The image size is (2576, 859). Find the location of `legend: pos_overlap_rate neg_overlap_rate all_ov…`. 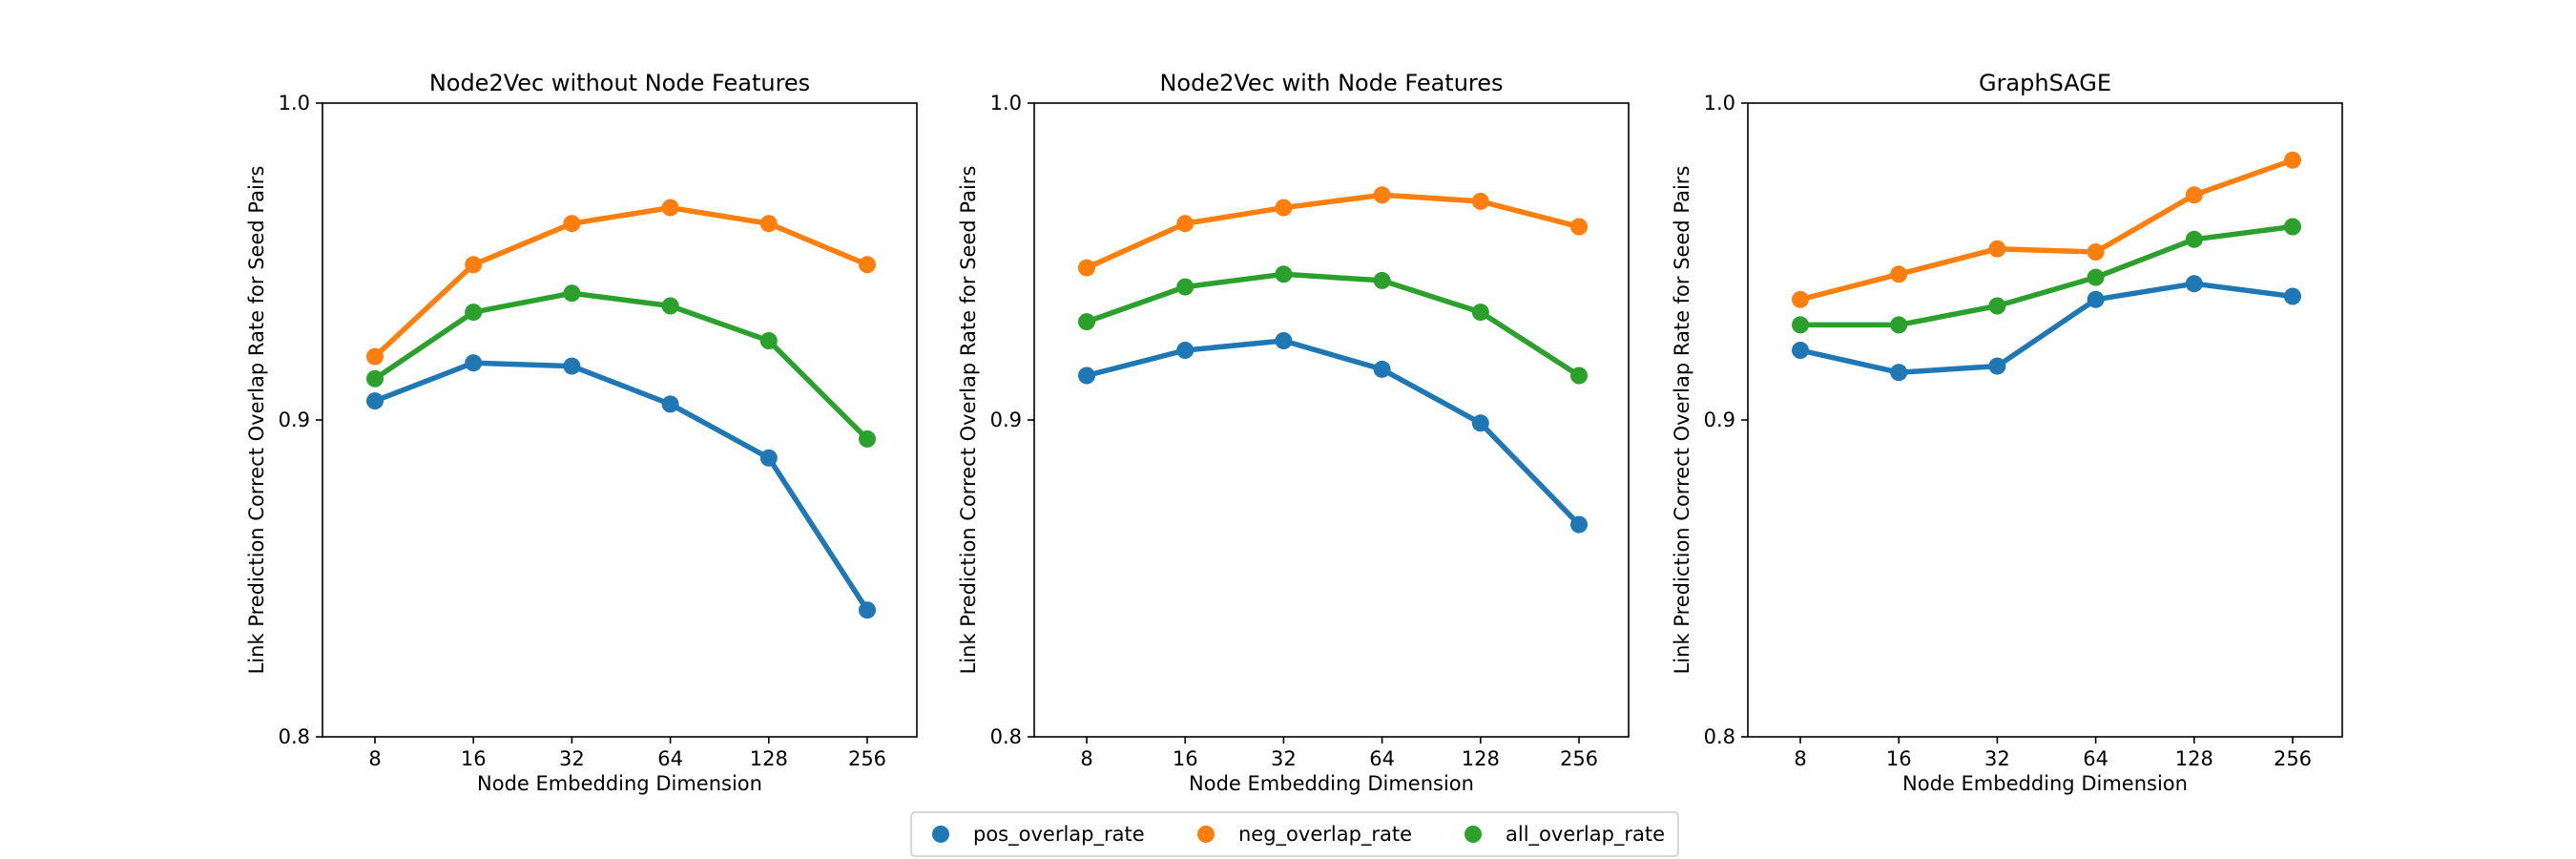

legend: pos_overlap_rate neg_overlap_rate all_ov… is located at coordinates (1294, 834).